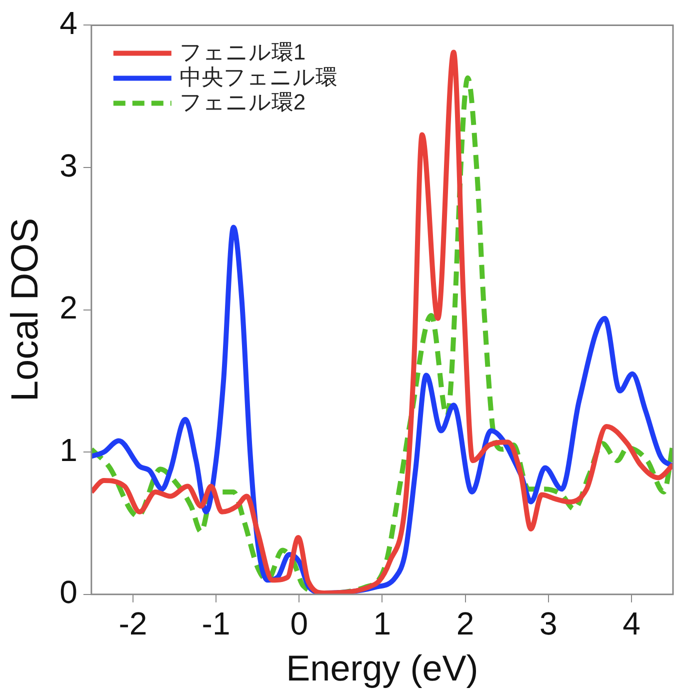  I want to click on x-axis-title: Energy (eV), so click(382, 667).